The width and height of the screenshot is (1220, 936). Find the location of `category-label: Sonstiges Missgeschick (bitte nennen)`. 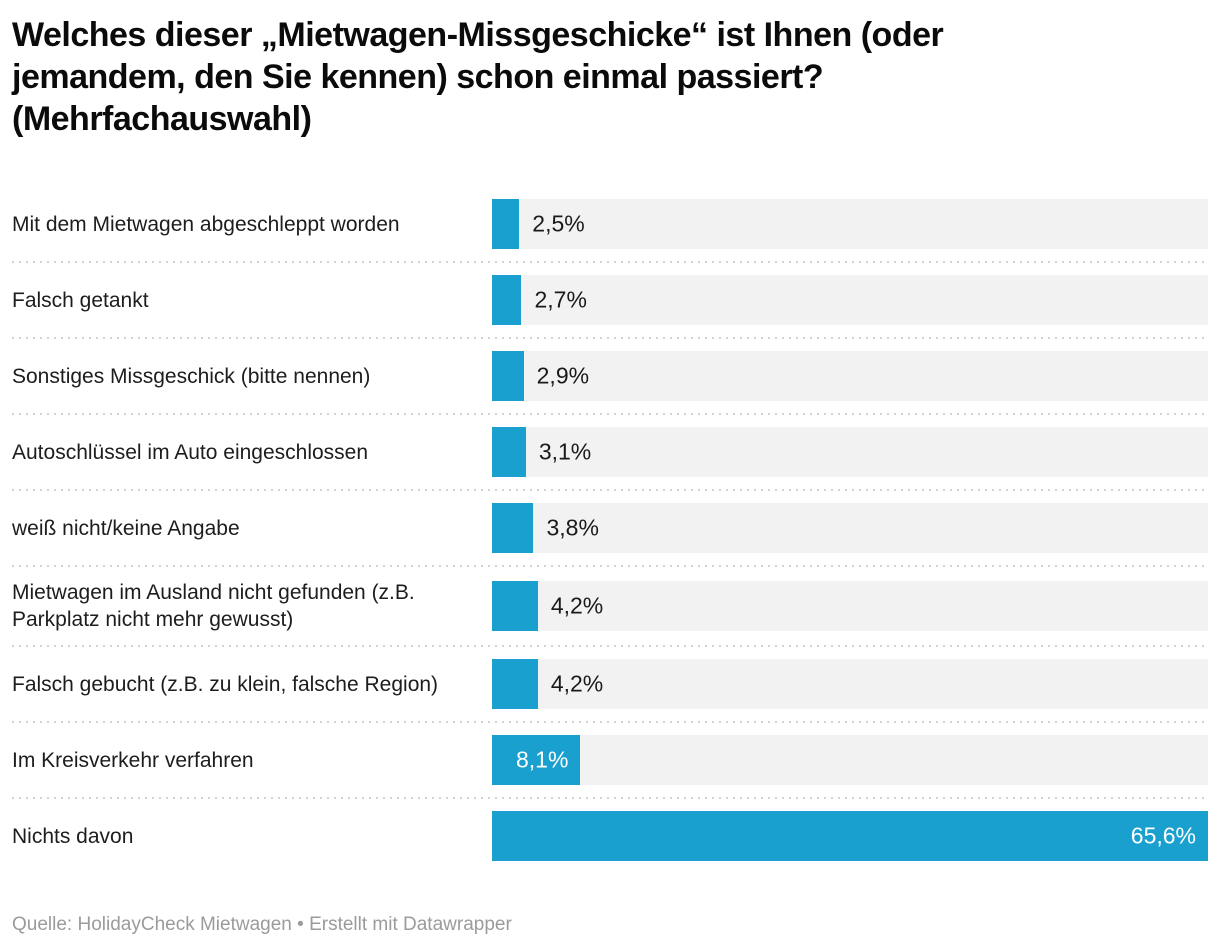

category-label: Sonstiges Missgeschick (bitte nennen) is located at coordinates (191, 376).